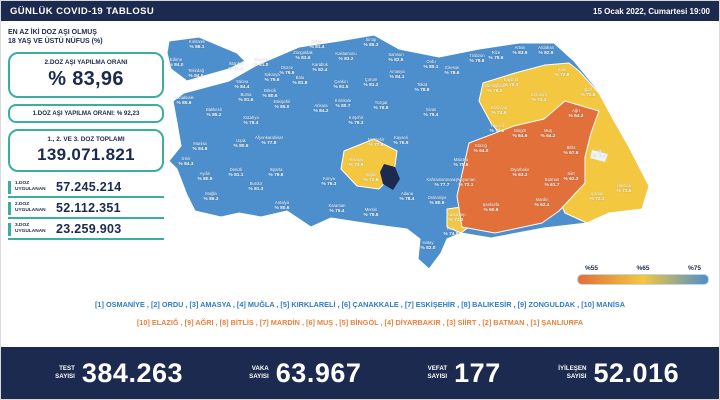  What do you see at coordinates (437, 200) in the screenshot?
I see `province-label: Osmaniye% 80.9` at bounding box center [437, 200].